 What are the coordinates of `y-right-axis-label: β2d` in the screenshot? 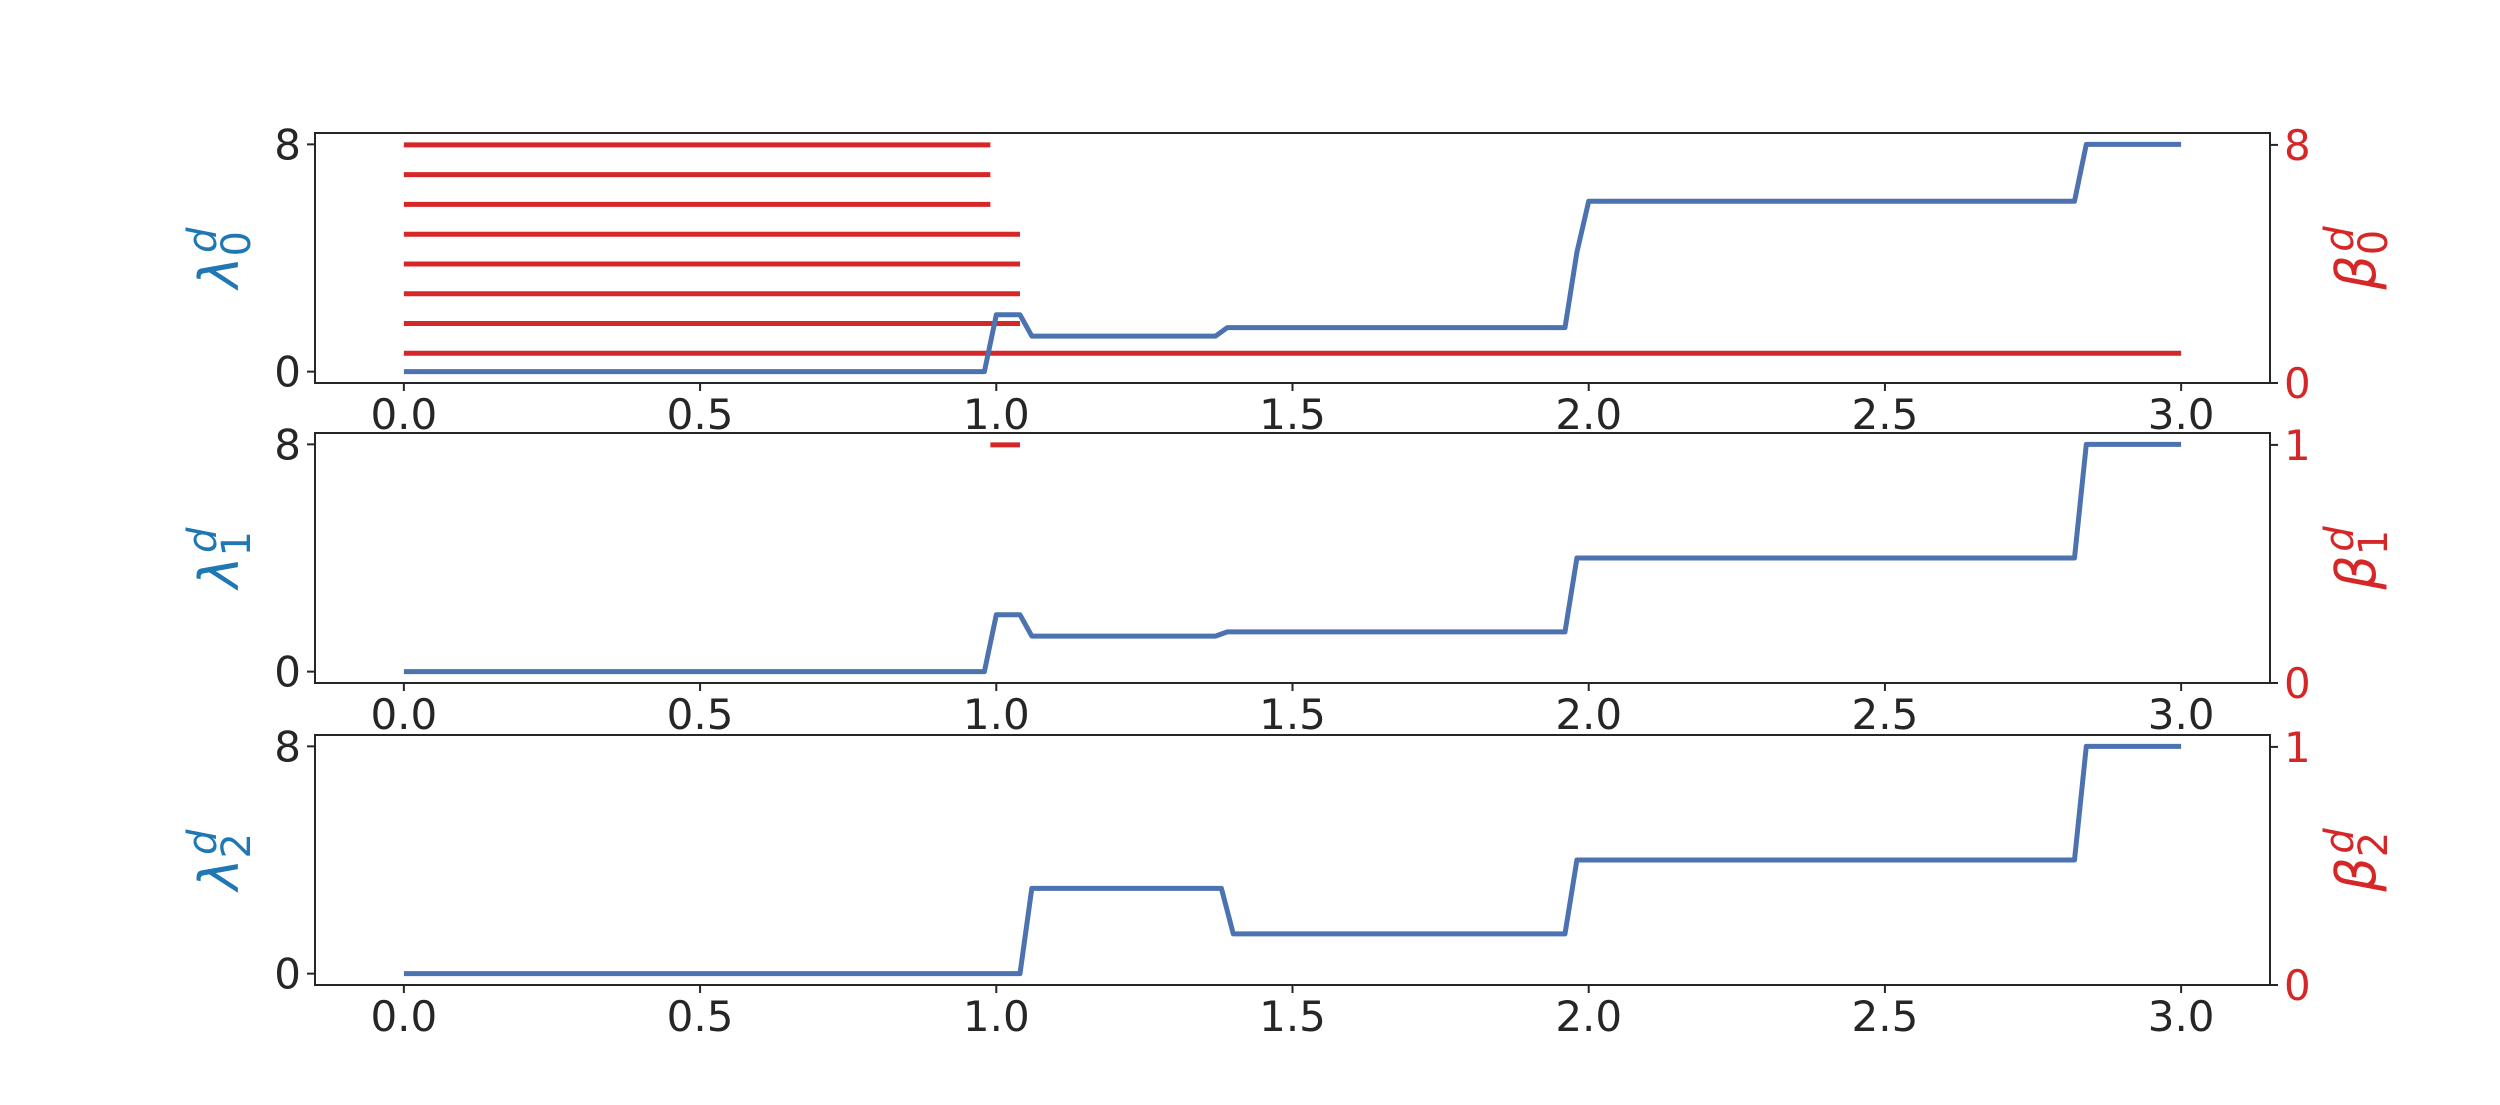 It's located at (2357, 860).